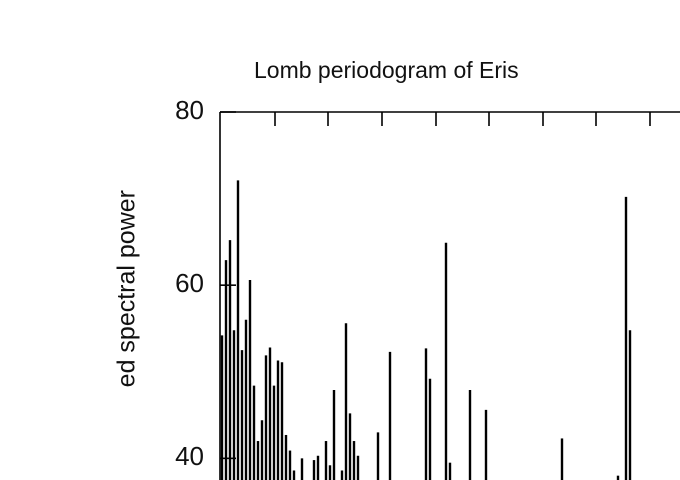  I want to click on y-tick-label: 60, so click(189, 283).